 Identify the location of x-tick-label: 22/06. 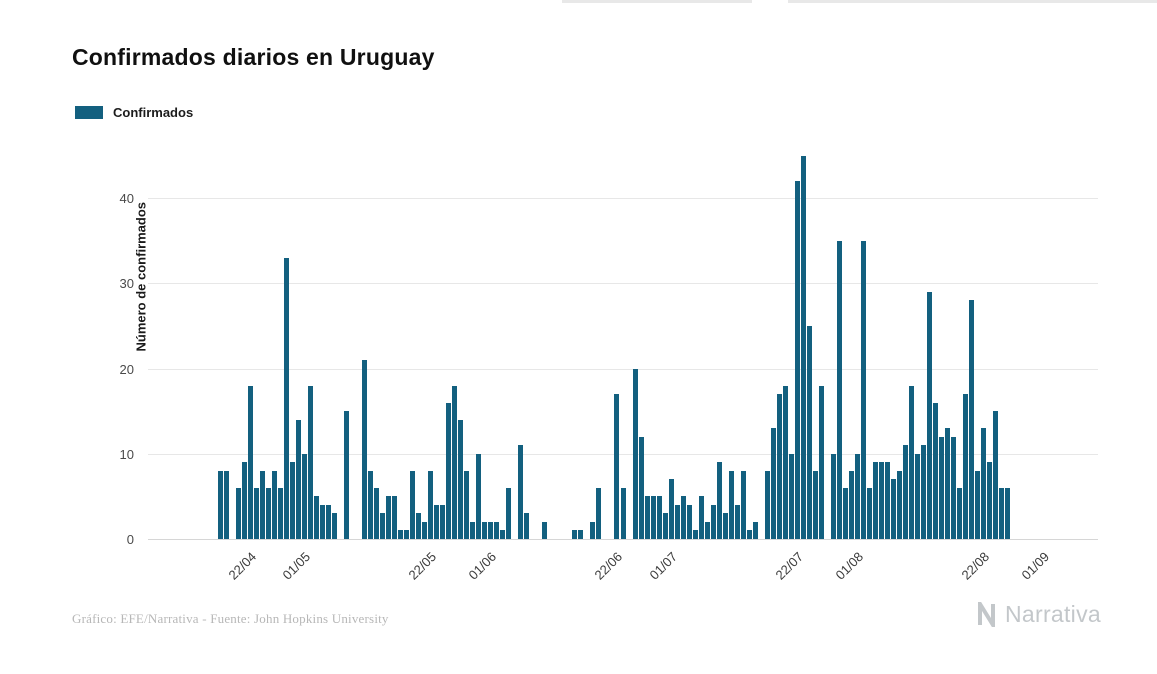
(608, 566).